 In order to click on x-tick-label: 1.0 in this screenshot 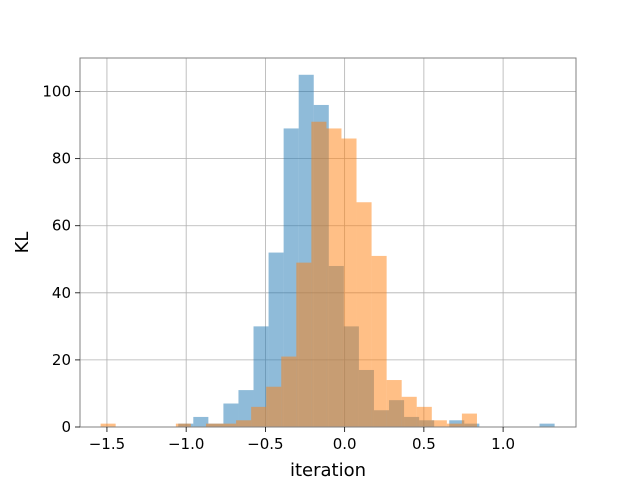, I will do `click(503, 444)`.